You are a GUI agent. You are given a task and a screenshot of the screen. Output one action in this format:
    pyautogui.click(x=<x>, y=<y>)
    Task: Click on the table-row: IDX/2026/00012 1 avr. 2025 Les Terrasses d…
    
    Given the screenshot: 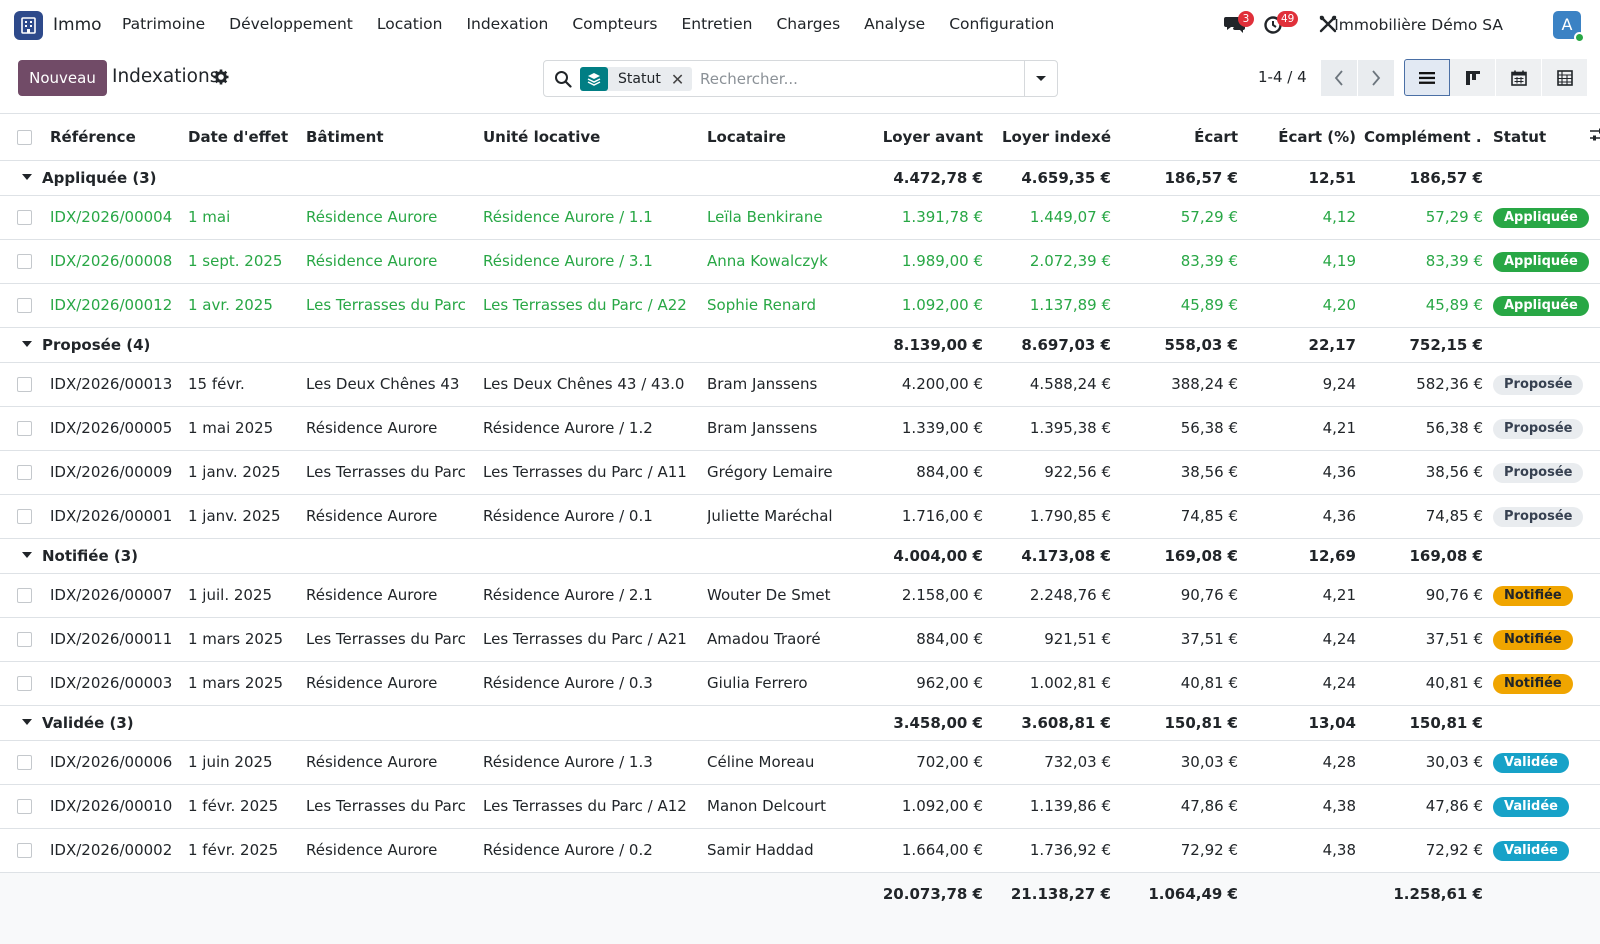 What is the action you would take?
    pyautogui.click(x=800, y=305)
    